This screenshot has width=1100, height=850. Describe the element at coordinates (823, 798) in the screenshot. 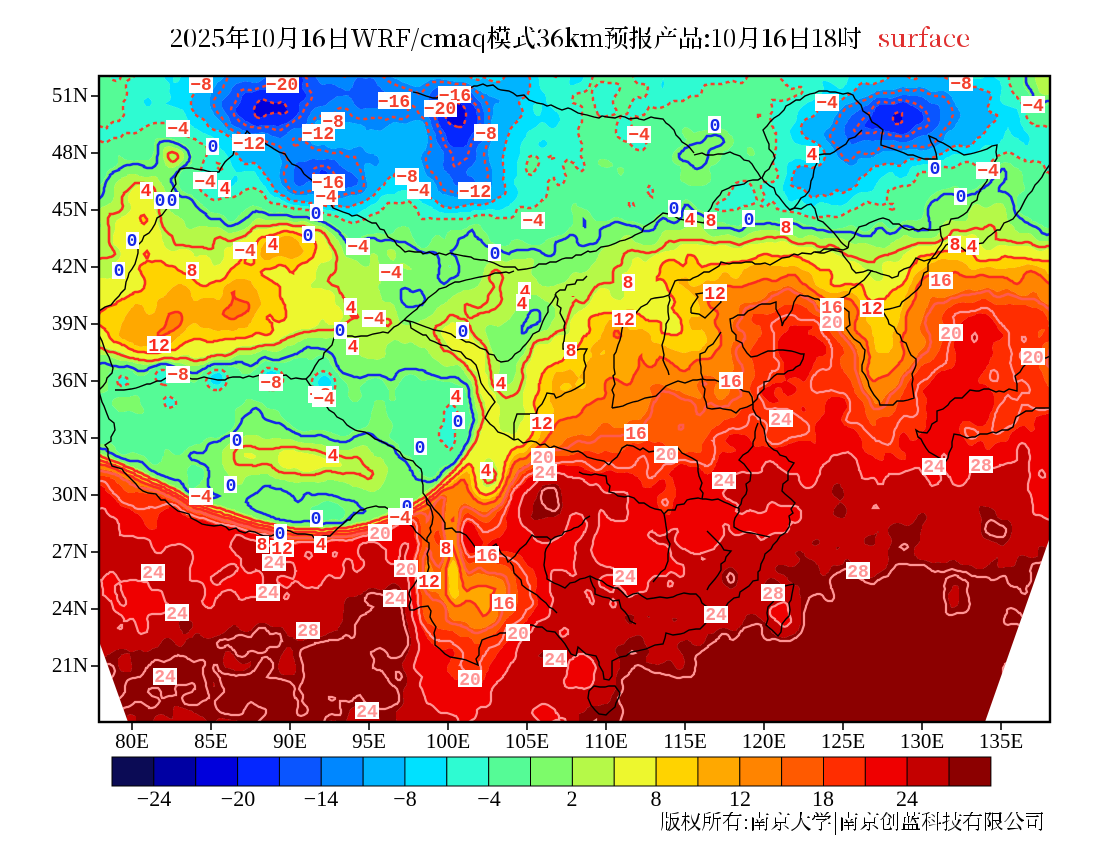

I see `svg-text: 18` at that location.